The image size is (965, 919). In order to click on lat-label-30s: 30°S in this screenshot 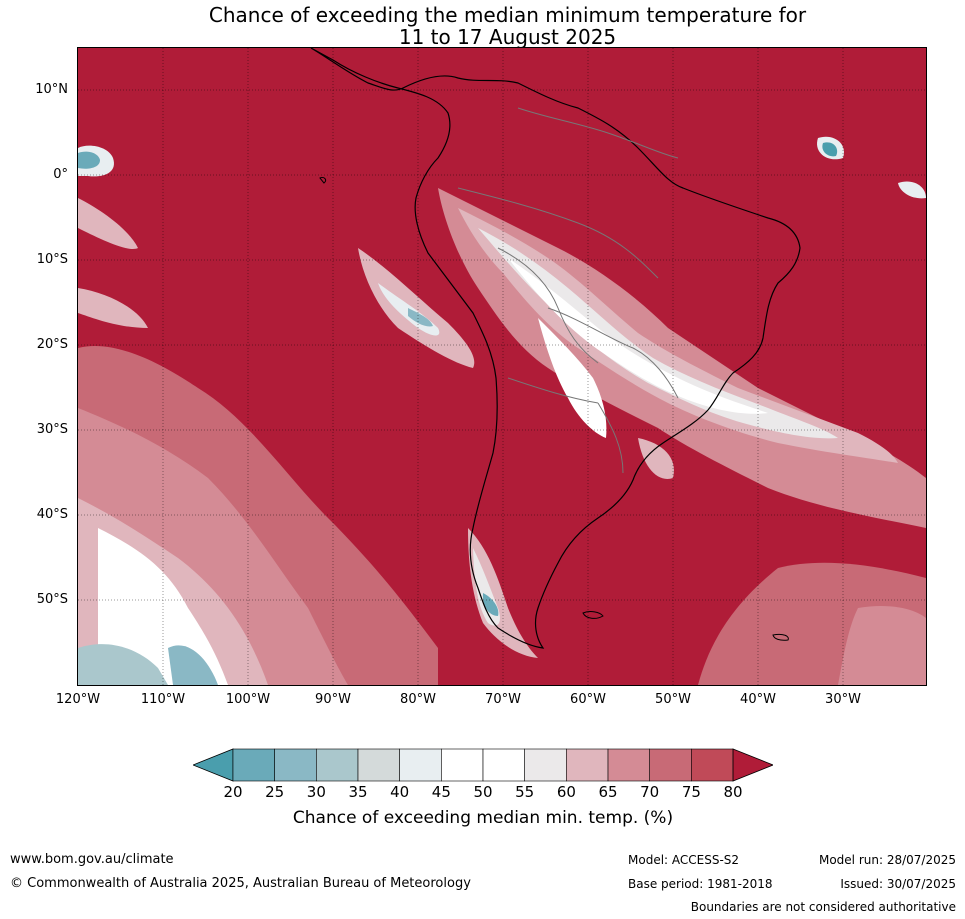, I will do `click(52, 429)`.